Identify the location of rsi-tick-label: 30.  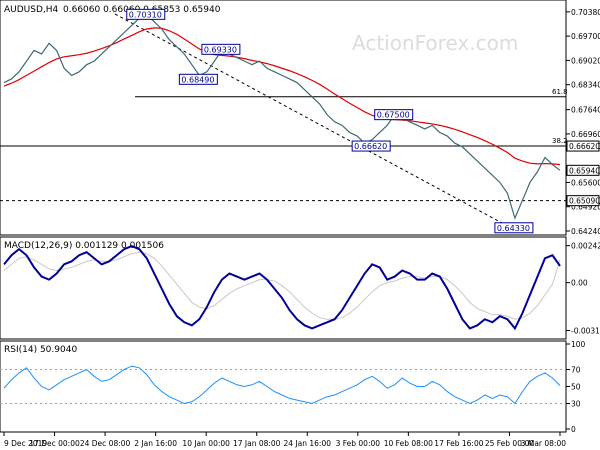
(576, 404).